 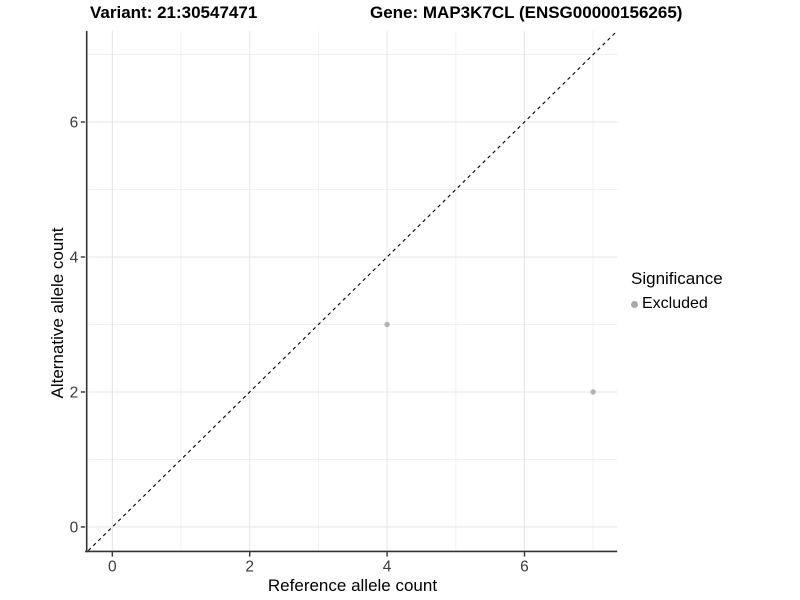 I want to click on legend-item-excluded: Excluded, so click(x=677, y=304).